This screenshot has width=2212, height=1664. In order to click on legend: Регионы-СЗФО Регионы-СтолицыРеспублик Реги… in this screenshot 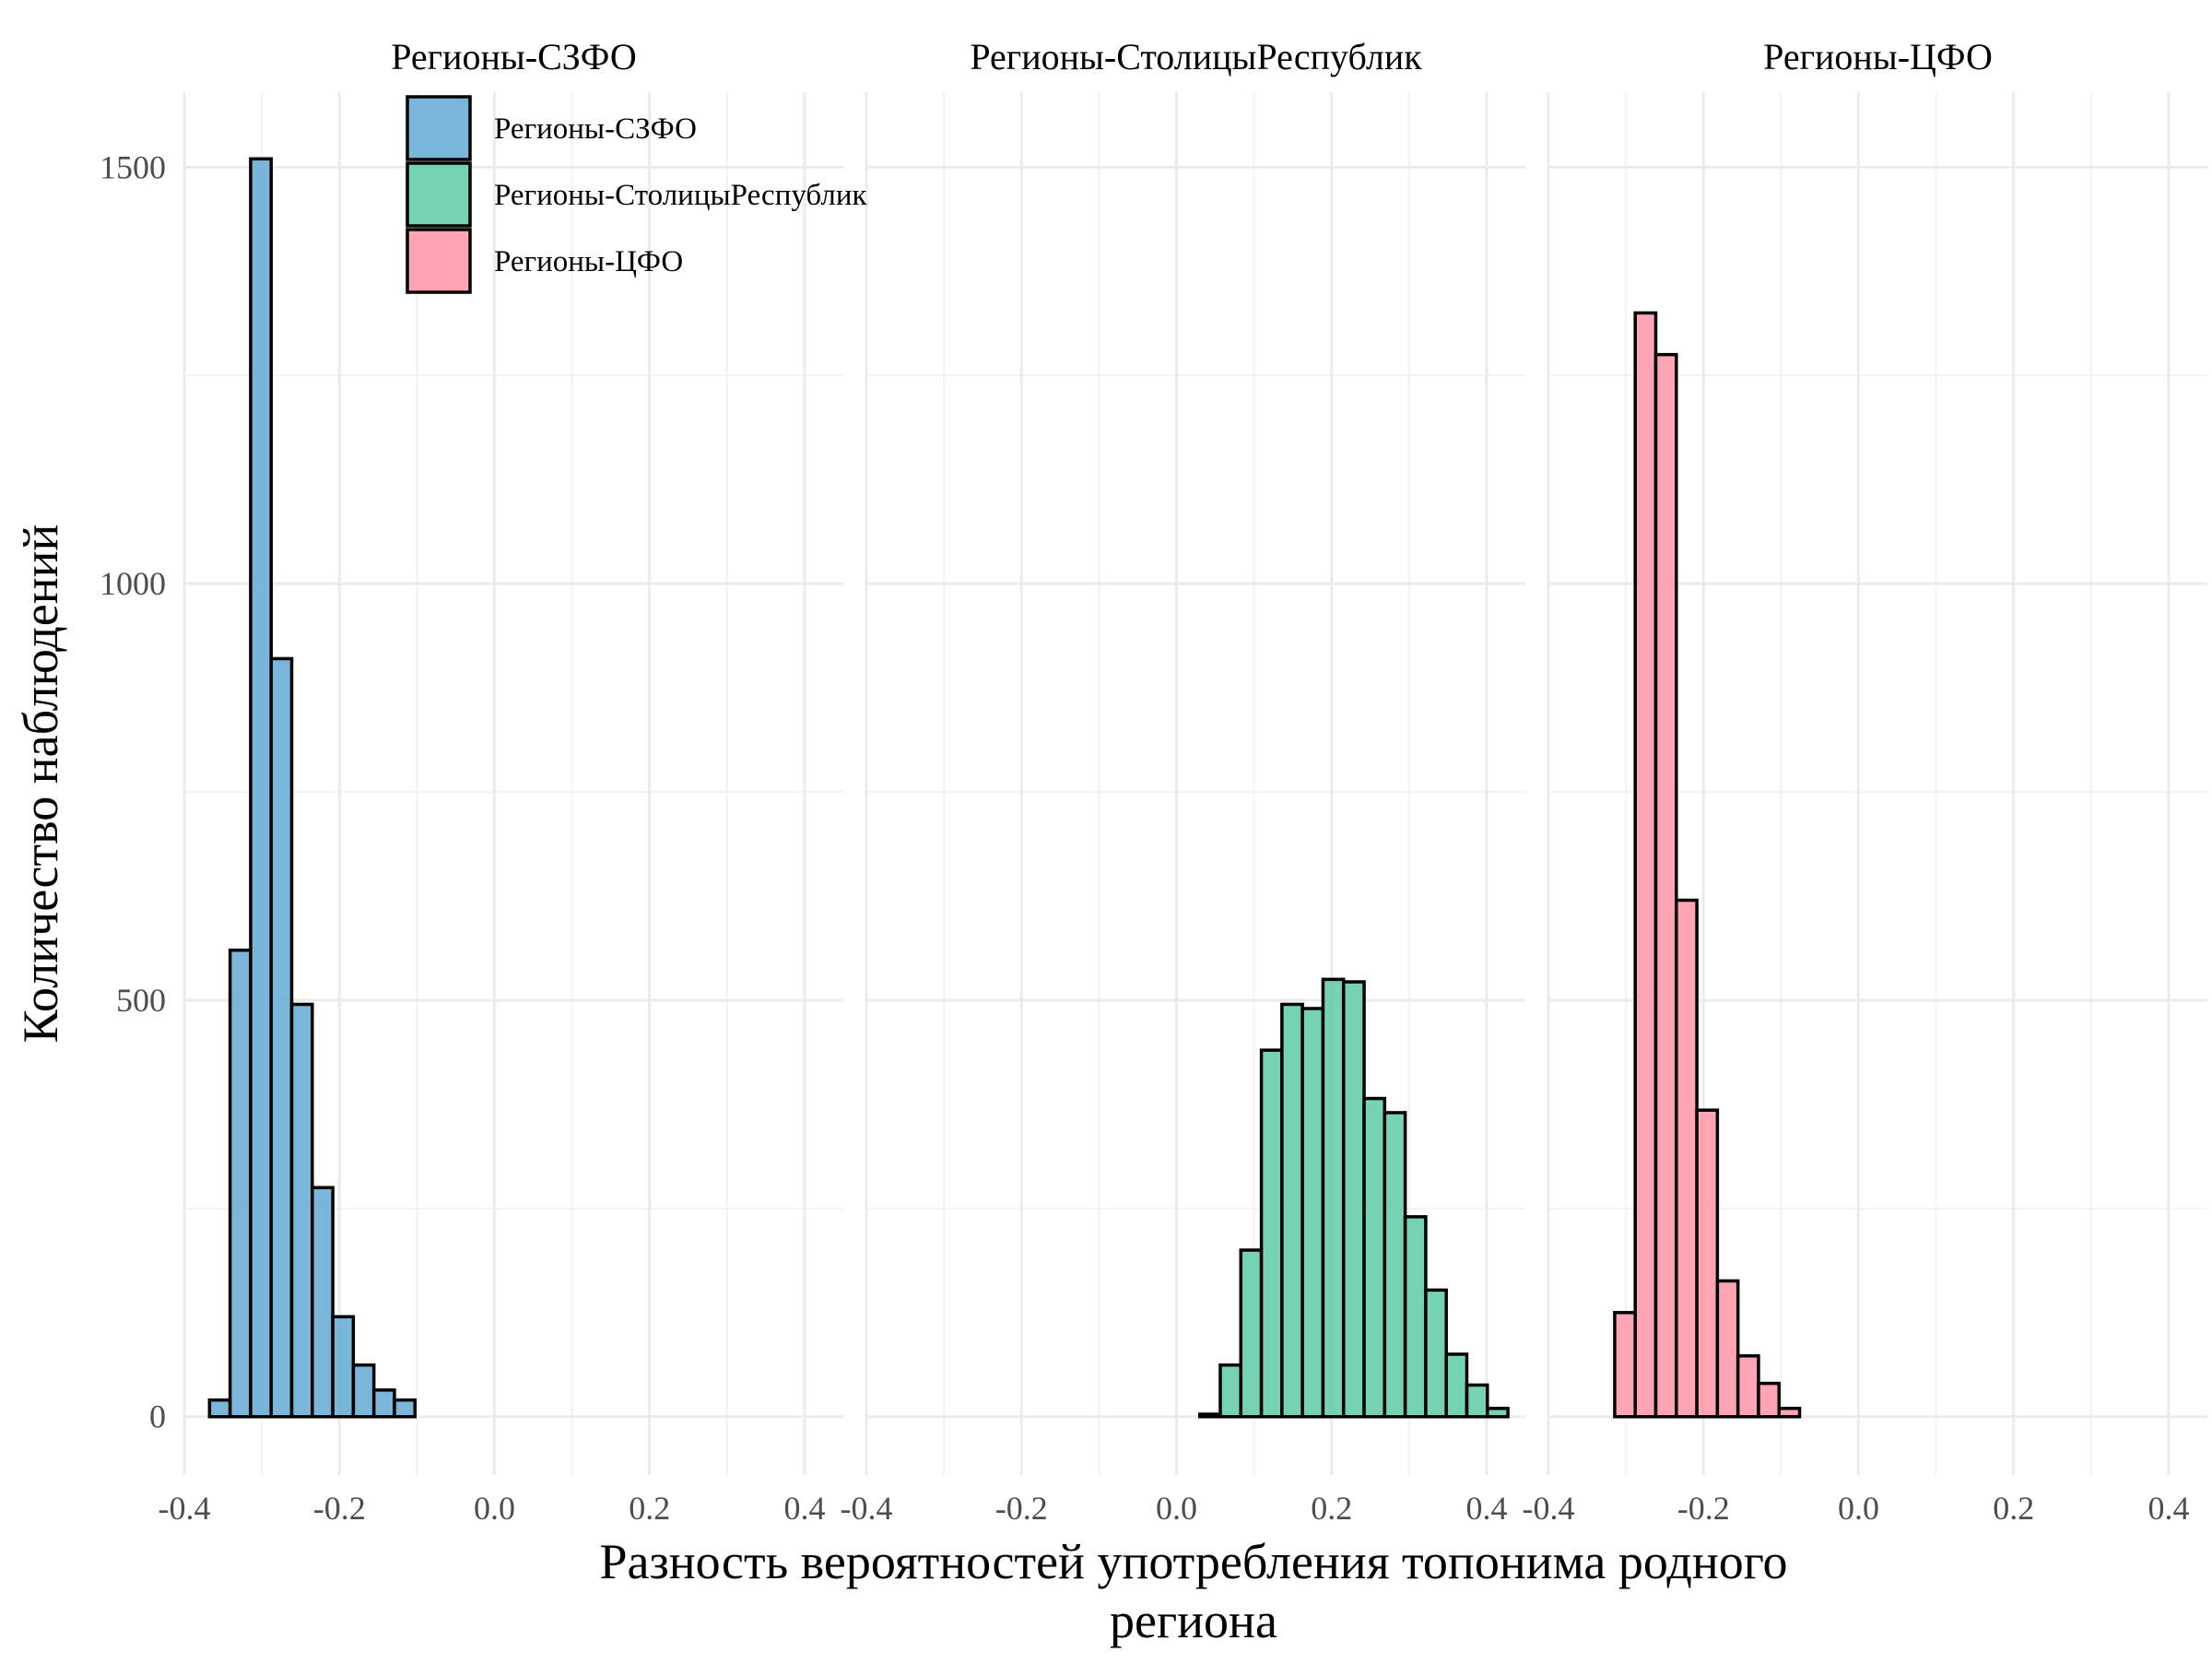, I will do `click(637, 194)`.